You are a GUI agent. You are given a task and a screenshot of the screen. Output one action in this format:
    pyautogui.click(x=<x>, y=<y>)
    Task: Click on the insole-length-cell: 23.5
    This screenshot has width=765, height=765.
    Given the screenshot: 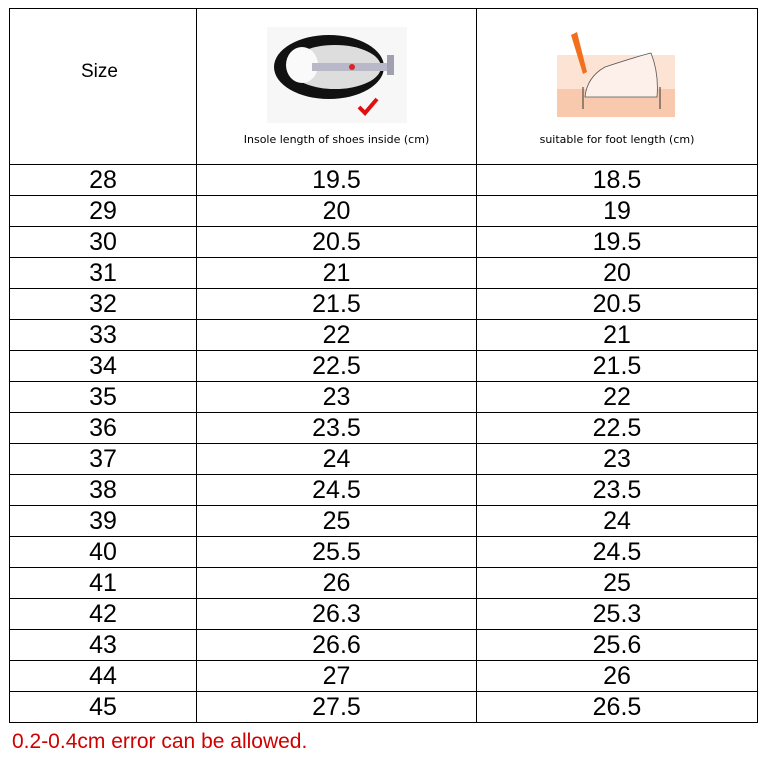 What is the action you would take?
    pyautogui.click(x=336, y=428)
    